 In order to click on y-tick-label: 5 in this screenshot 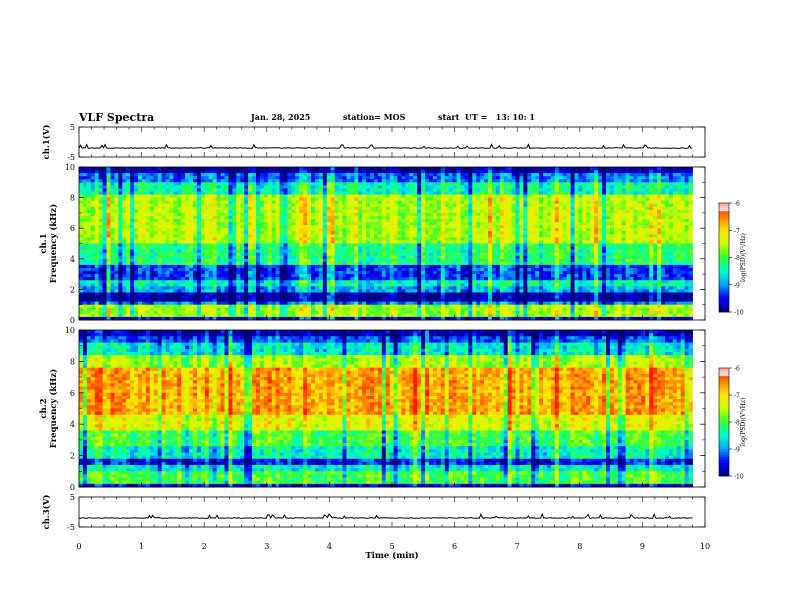, I will do `click(72, 127)`.